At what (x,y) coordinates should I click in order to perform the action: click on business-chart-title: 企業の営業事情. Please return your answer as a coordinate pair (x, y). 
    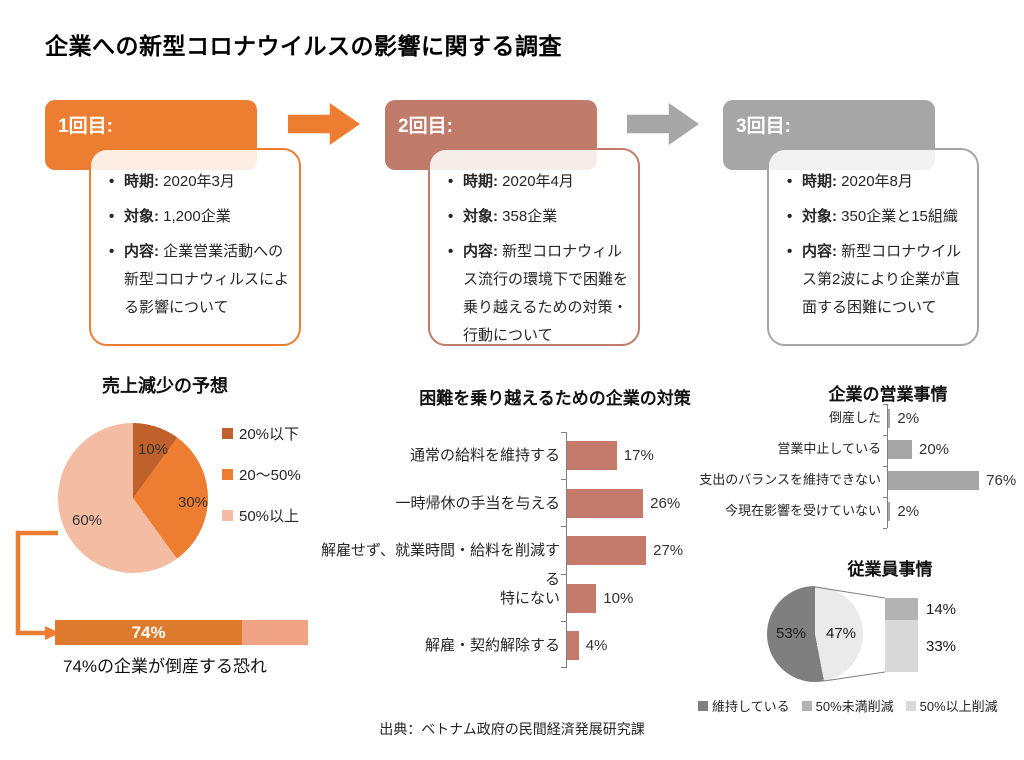
    Looking at the image, I should click on (888, 394).